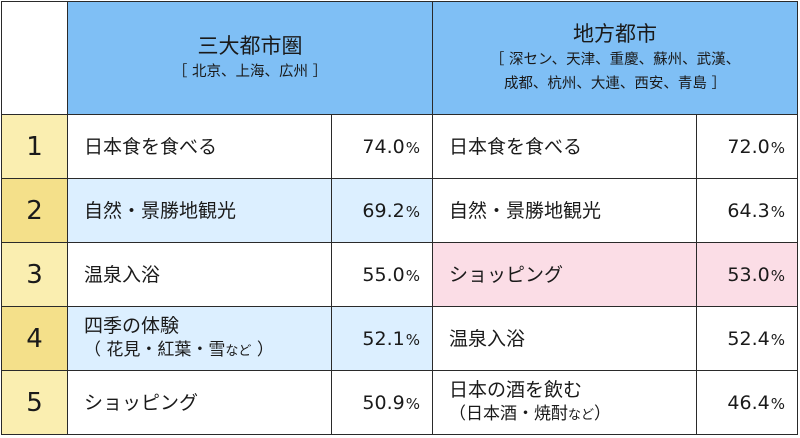 The width and height of the screenshot is (800, 438). What do you see at coordinates (564, 146) in the screenshot?
I see `regional-item: 日本食を食べる` at bounding box center [564, 146].